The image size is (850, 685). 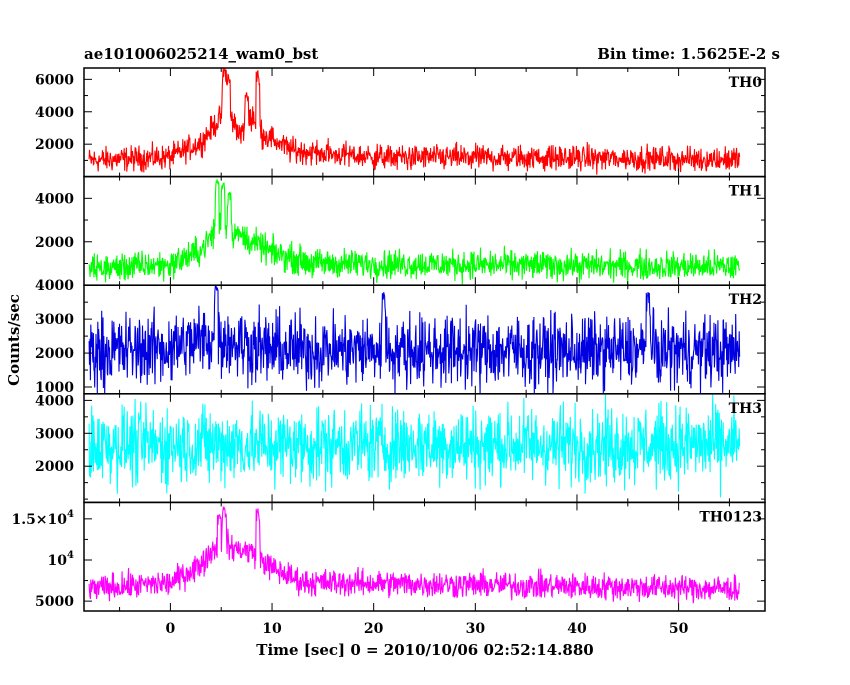 I want to click on x-tick-label: 50, so click(x=679, y=629).